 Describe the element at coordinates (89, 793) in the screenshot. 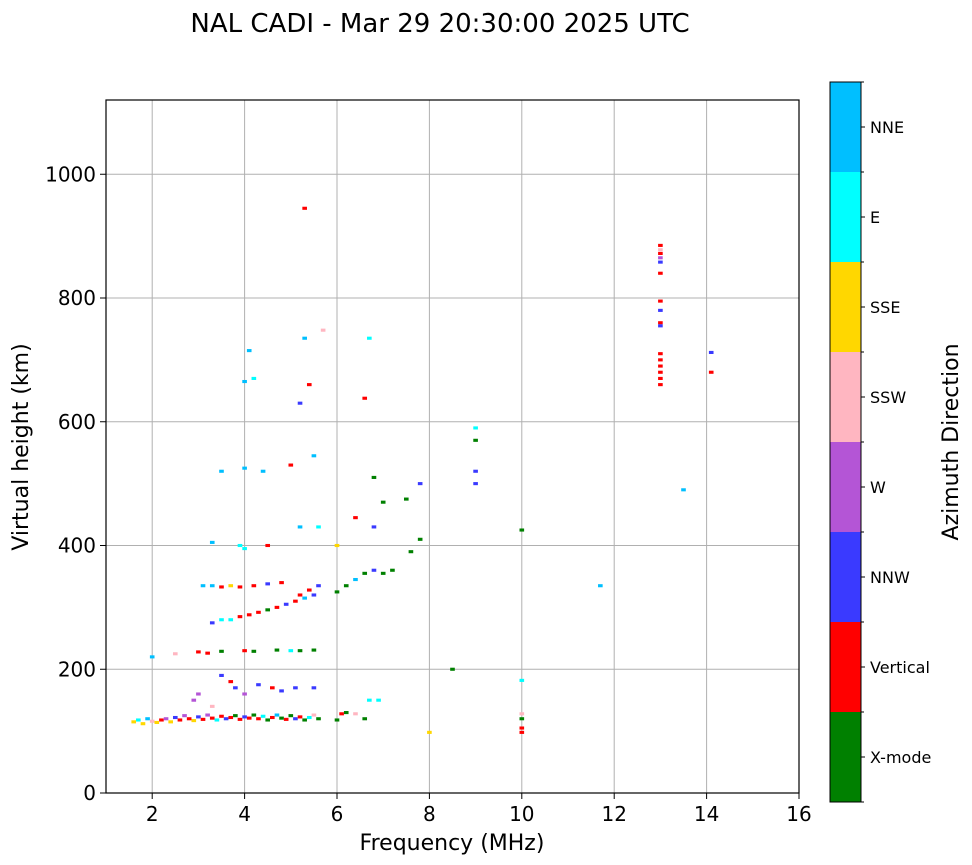

I see `y-tick-label: 0` at that location.